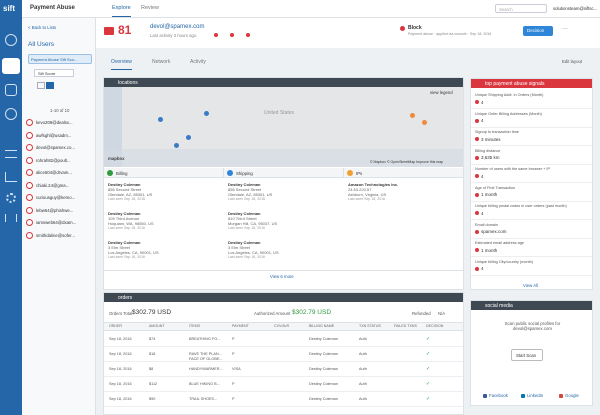 Image resolution: width=600 pixels, height=415 pixels. I want to click on address-line: Glendale, AZ, 85301, US, so click(250, 194).